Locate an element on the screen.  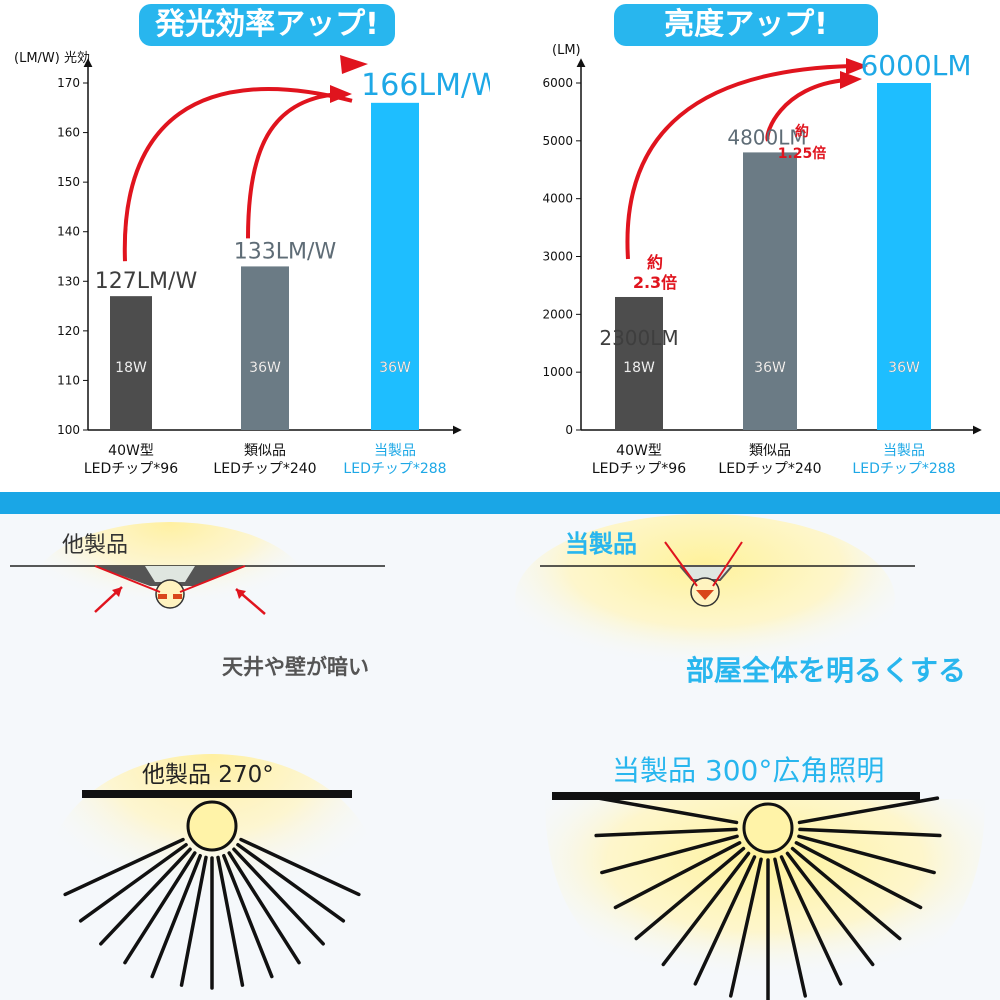
other-angle-ceiling-bar is located at coordinates (217, 794).